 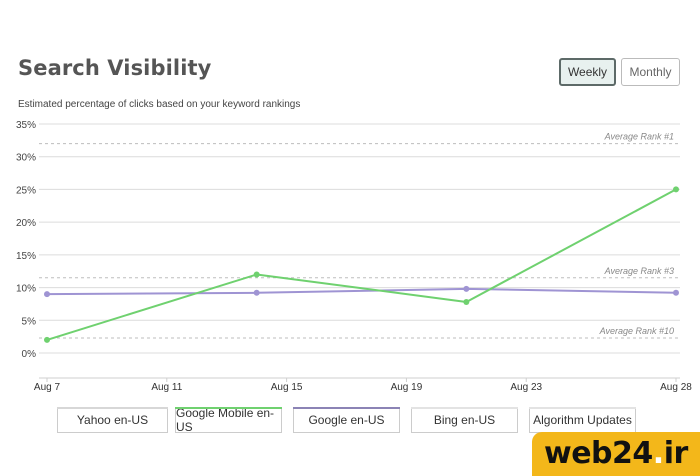 What do you see at coordinates (26, 190) in the screenshot?
I see `y-tick-label: 25%` at bounding box center [26, 190].